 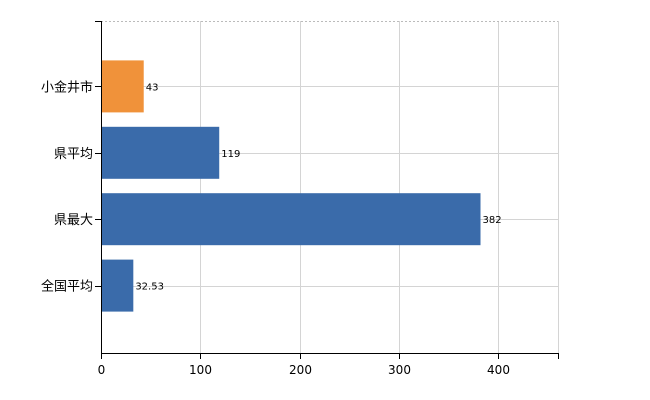 What do you see at coordinates (67, 87) in the screenshot?
I see `y-tick-label-0: 小金井市` at bounding box center [67, 87].